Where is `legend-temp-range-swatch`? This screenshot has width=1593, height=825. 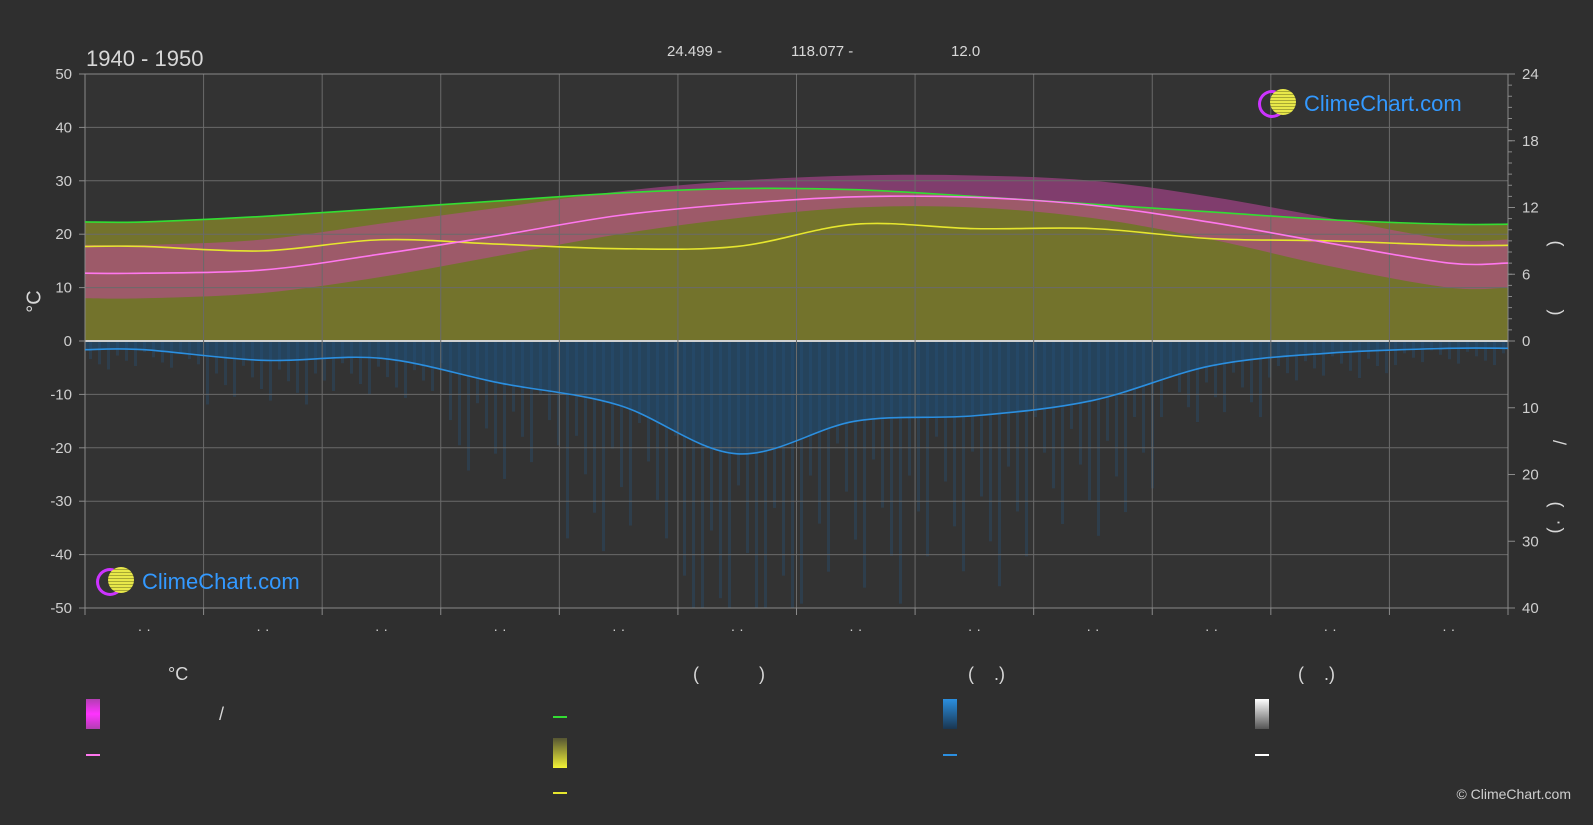 legend-temp-range-swatch is located at coordinates (93, 714).